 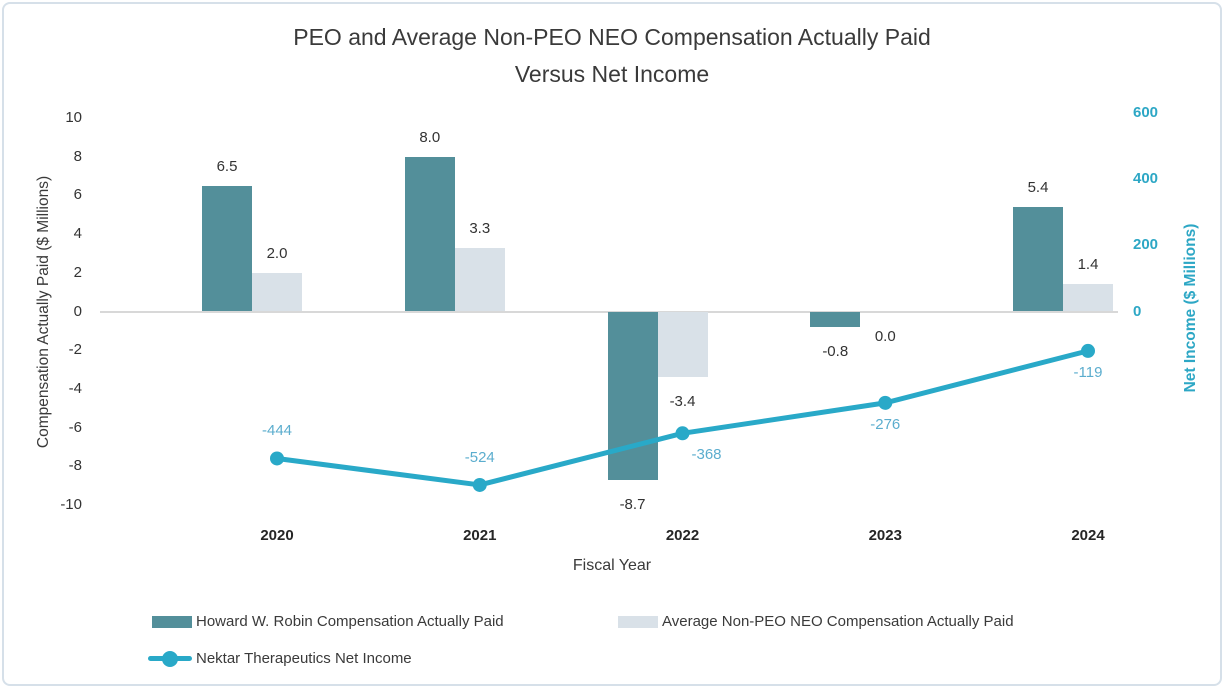 I want to click on chart-title-line2: Versus Net Income, so click(x=612, y=74).